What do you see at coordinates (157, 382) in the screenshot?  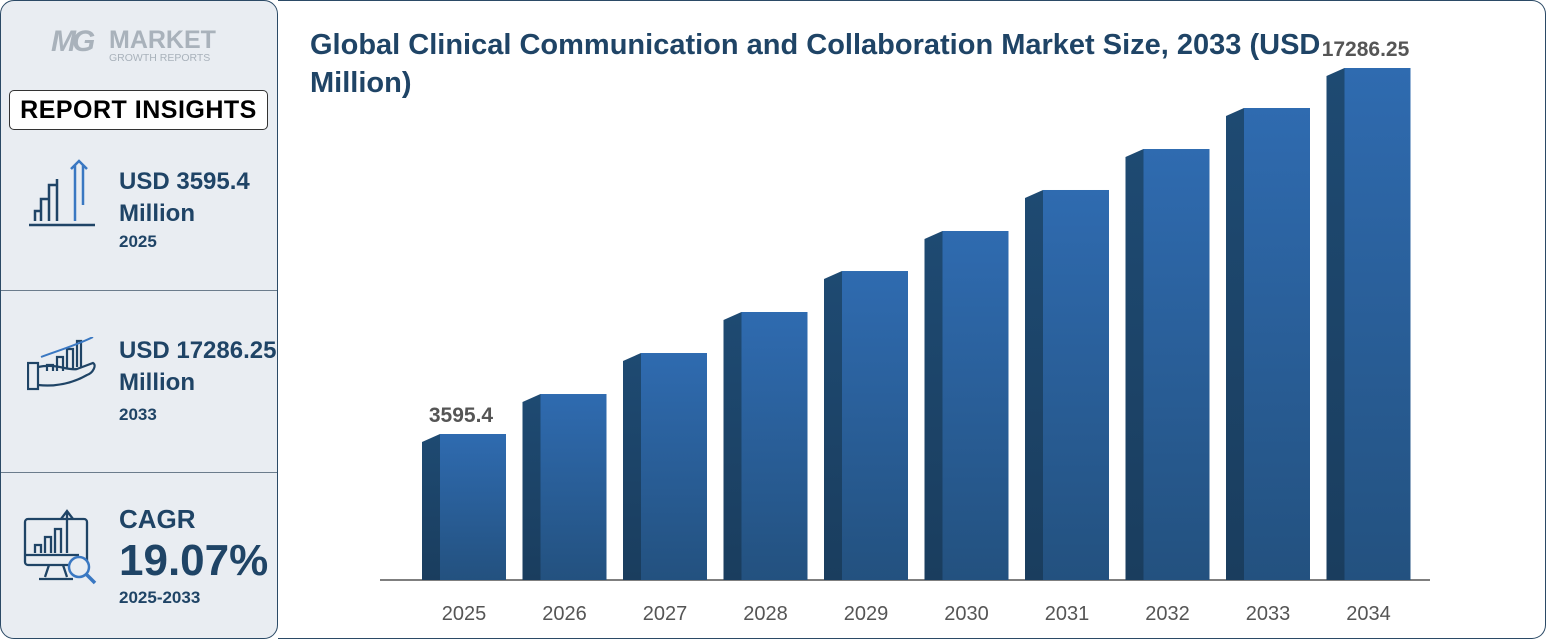 I see `market-value-2033-unit: Million` at bounding box center [157, 382].